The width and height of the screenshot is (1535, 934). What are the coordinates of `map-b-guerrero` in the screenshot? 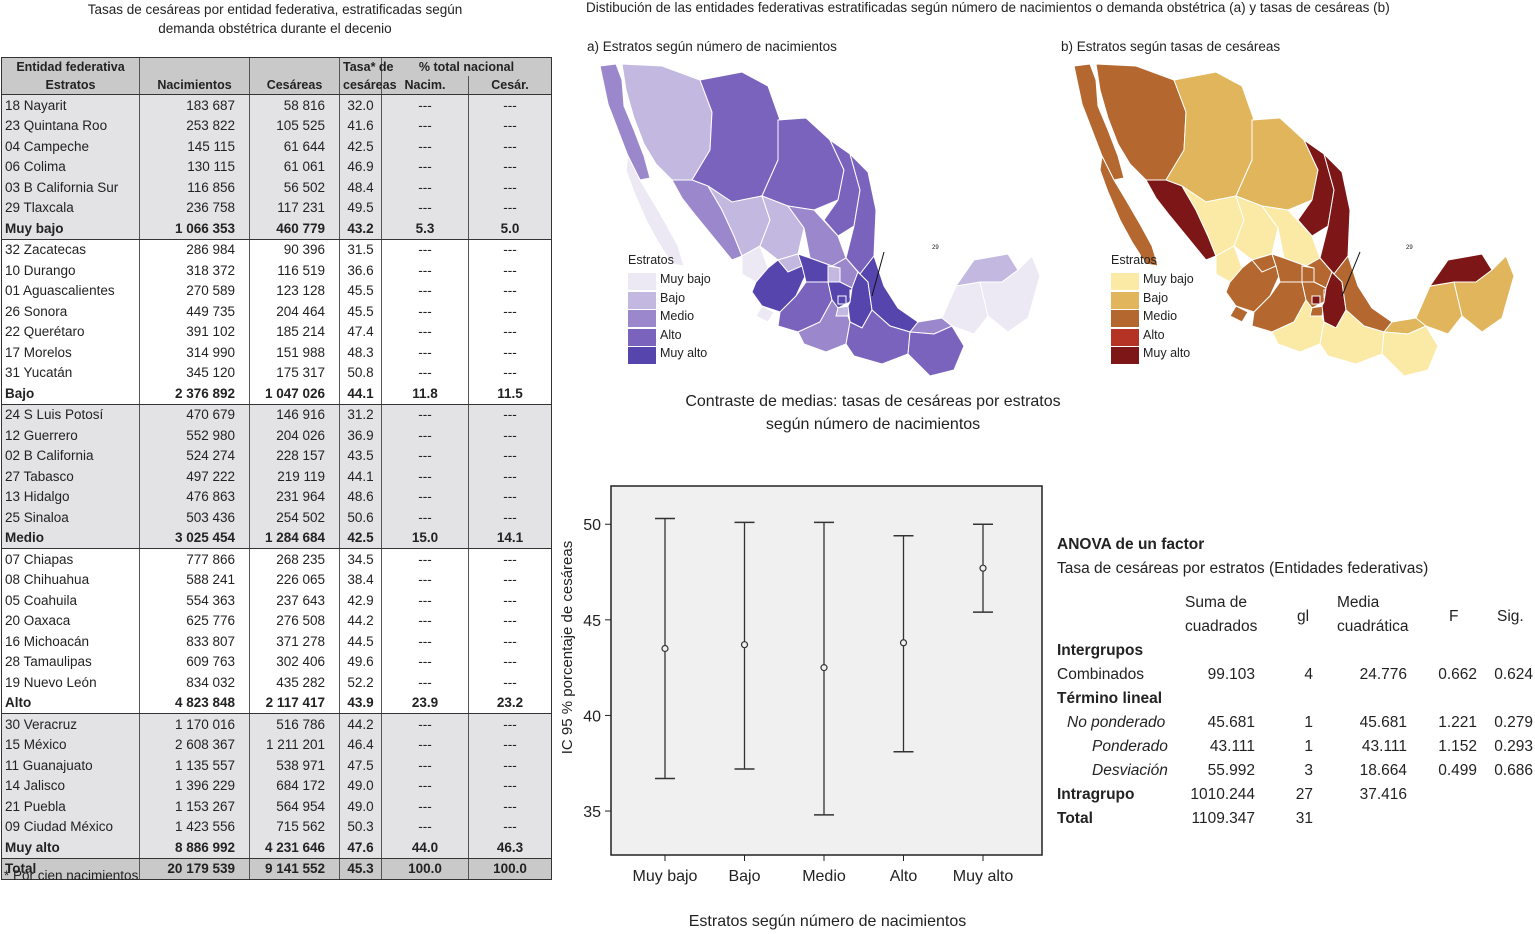 It's located at (1298, 326).